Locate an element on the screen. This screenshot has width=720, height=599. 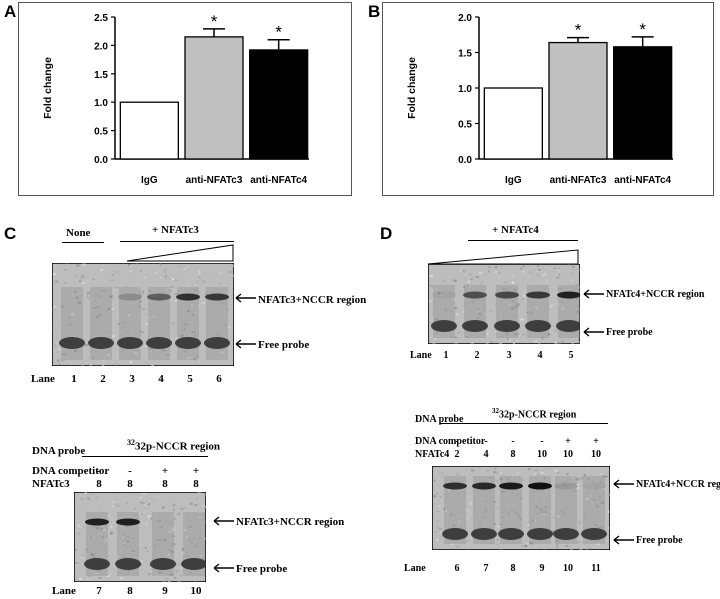
panel-c-amount-1: 8 is located at coordinates (99, 484).